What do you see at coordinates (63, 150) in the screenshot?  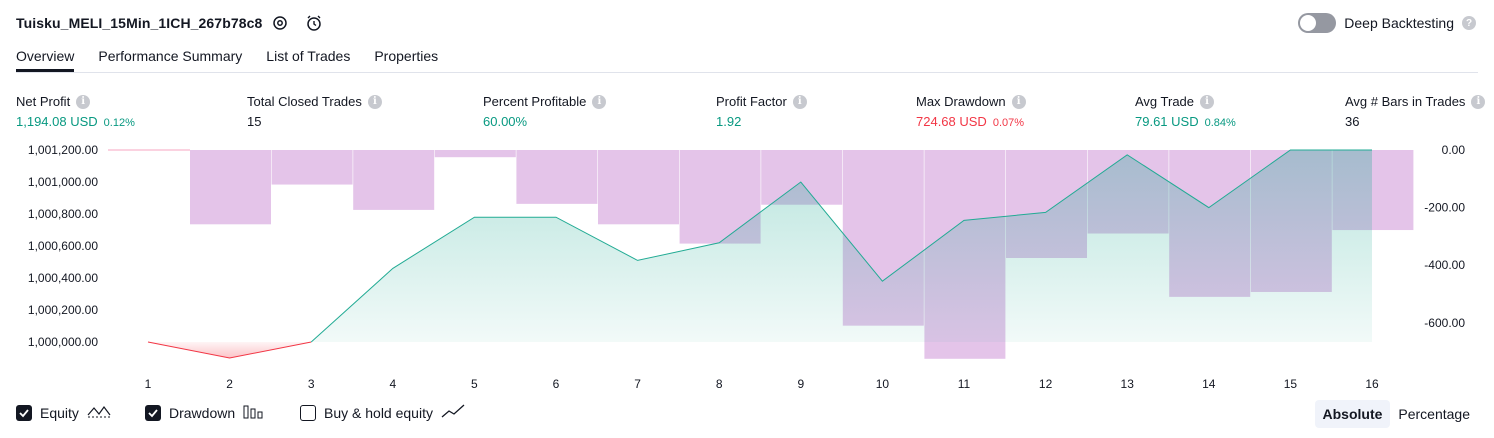 I see `left-tick-label: 1,001,200.00` at bounding box center [63, 150].